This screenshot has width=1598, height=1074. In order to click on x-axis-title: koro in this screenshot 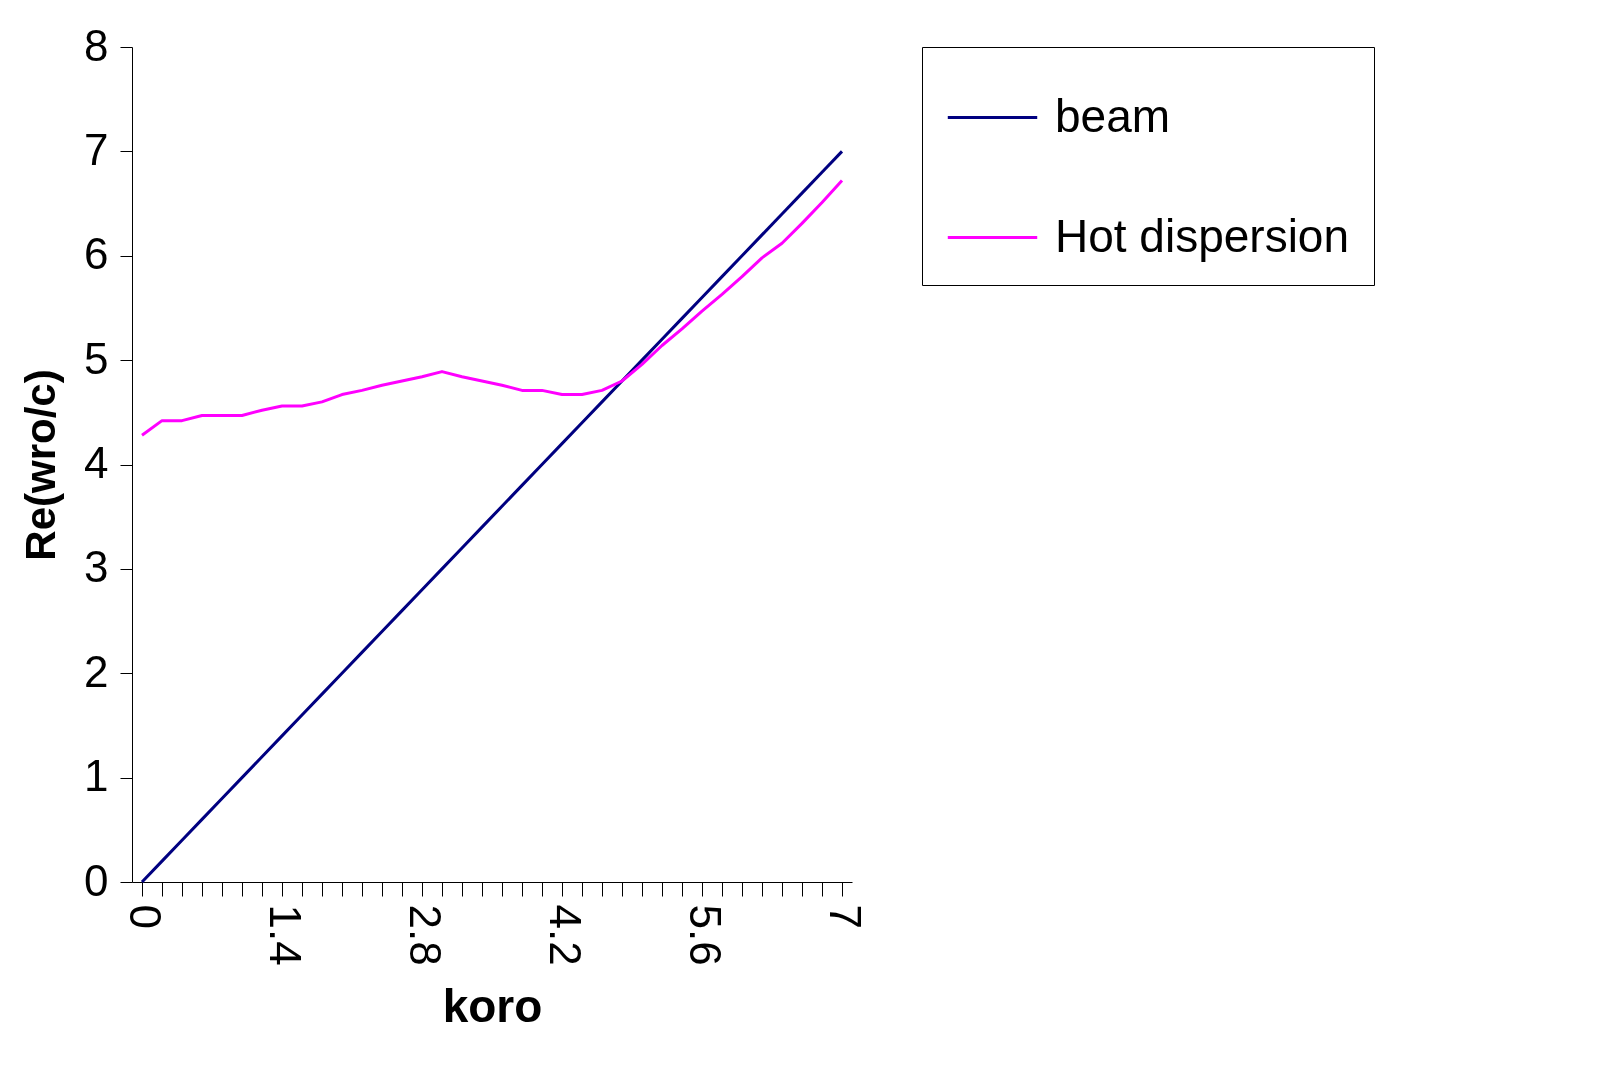, I will do `click(492, 1005)`.